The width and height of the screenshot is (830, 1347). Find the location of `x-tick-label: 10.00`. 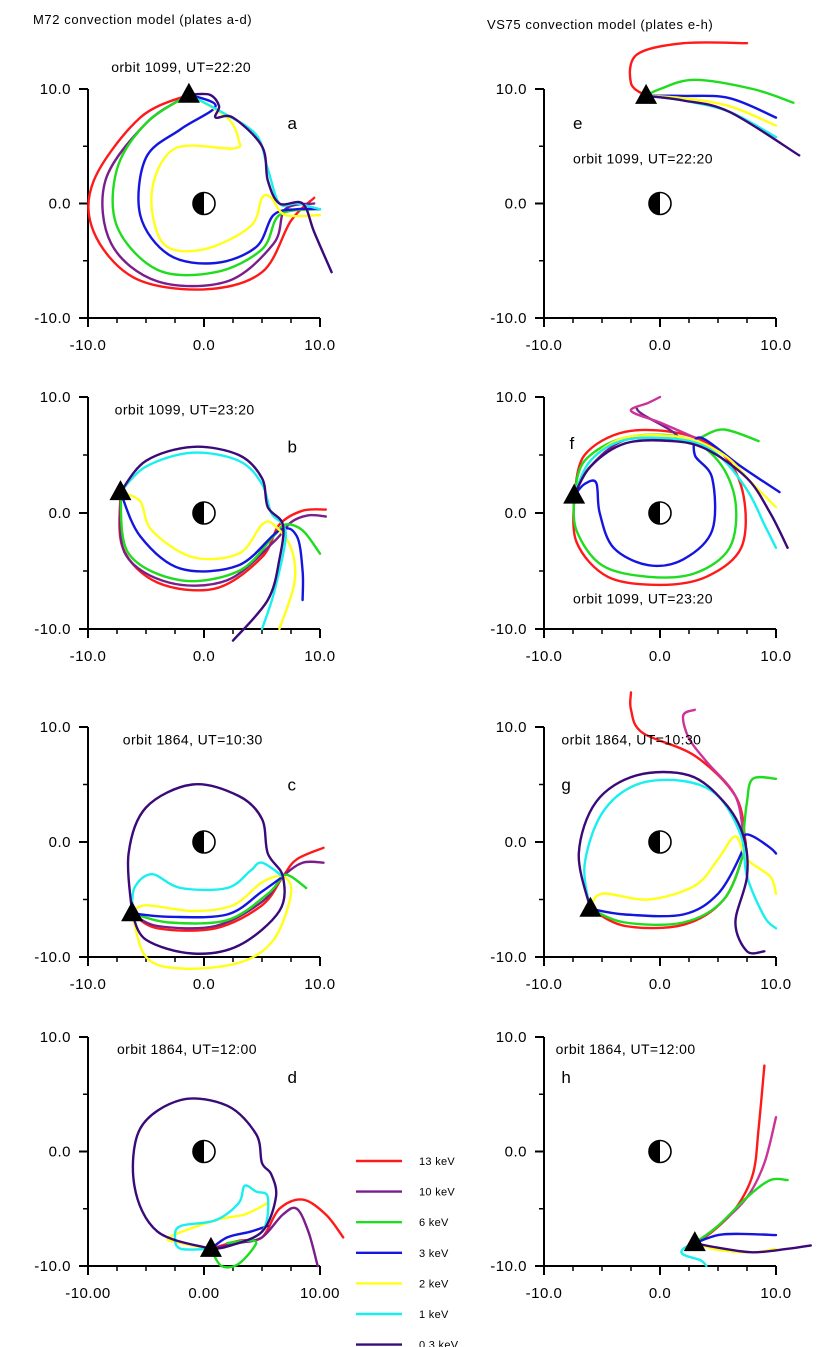

x-tick-label: 10.00 is located at coordinates (320, 1293).